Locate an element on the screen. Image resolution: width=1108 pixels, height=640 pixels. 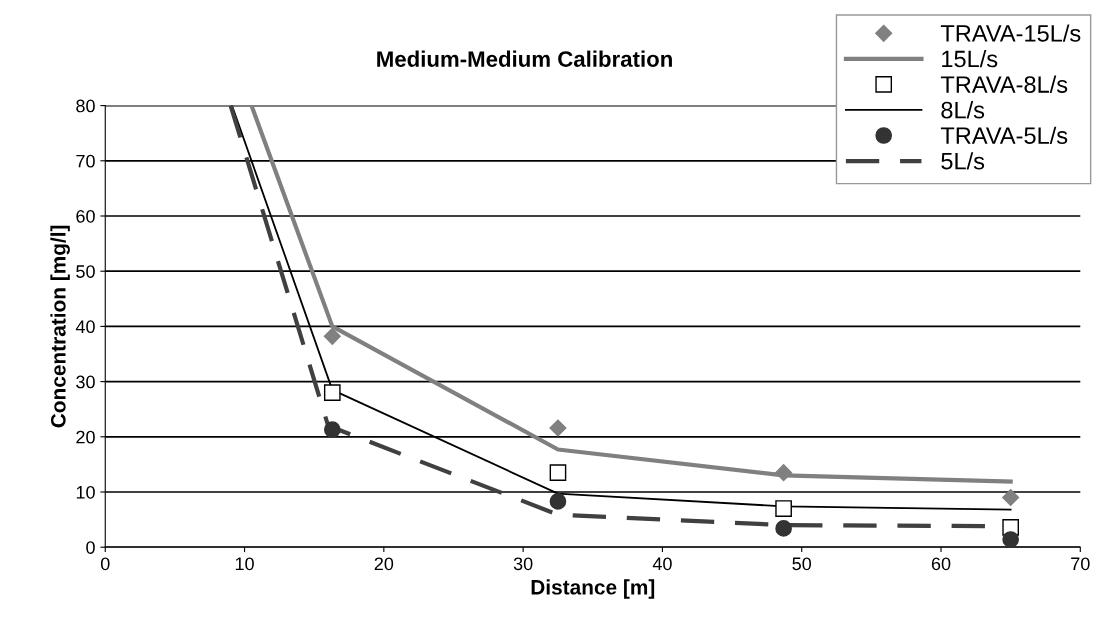
x-tick-label: 0 is located at coordinates (105, 564).